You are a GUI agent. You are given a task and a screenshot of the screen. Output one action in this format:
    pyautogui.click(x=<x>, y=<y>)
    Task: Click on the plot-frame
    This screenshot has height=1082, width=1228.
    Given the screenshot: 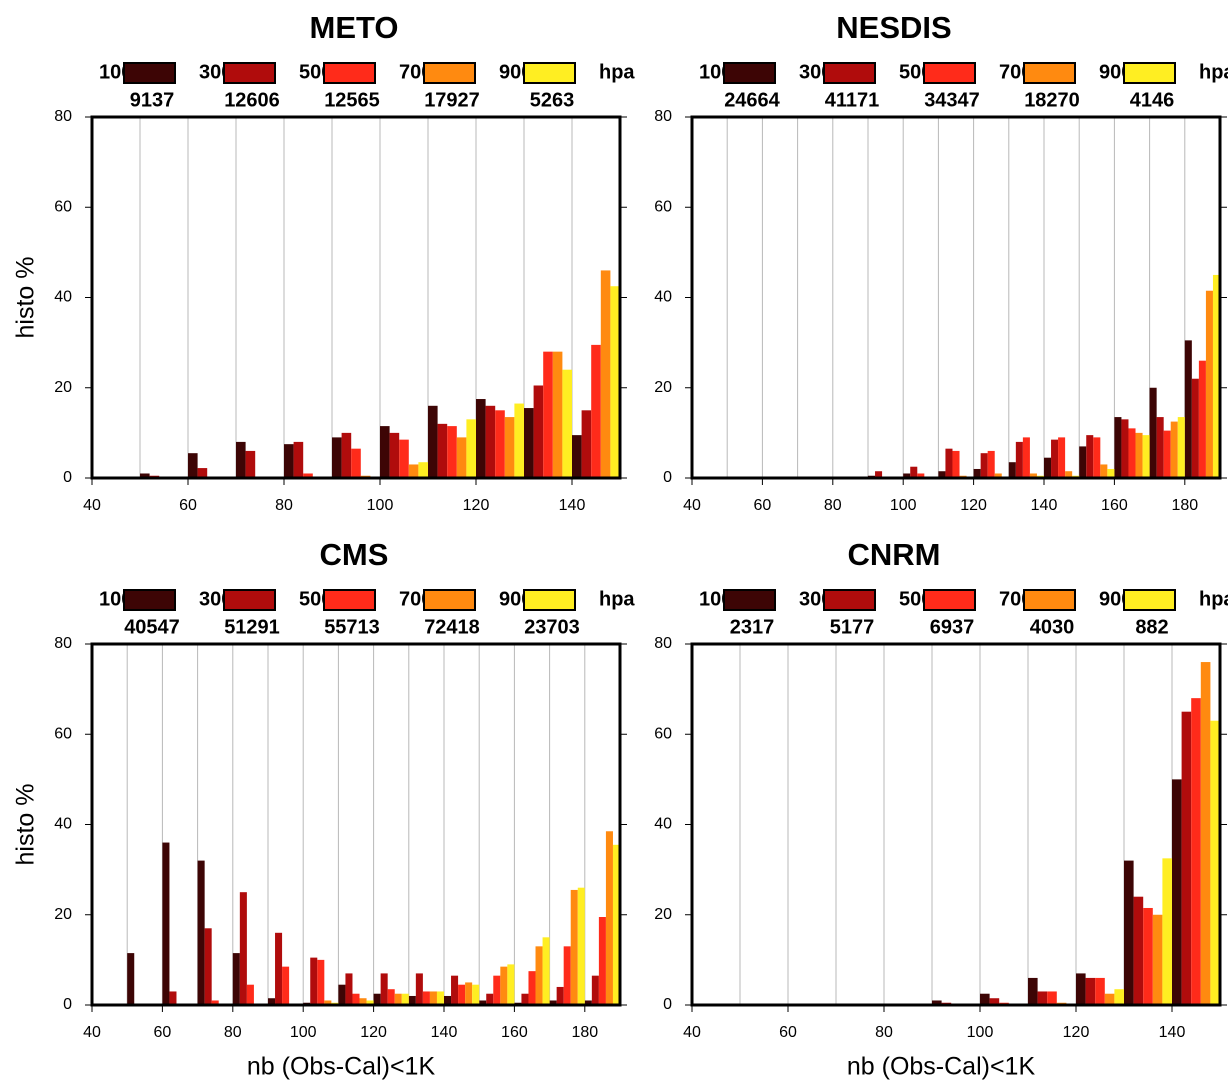 What is the action you would take?
    pyautogui.click(x=956, y=297)
    